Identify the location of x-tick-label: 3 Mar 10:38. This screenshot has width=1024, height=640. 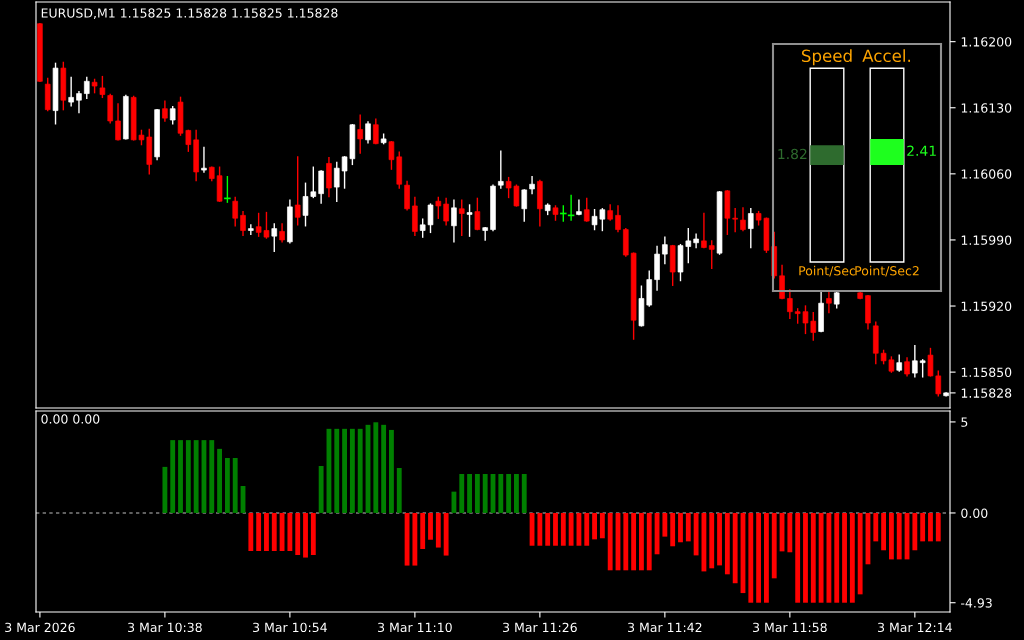
(165, 627).